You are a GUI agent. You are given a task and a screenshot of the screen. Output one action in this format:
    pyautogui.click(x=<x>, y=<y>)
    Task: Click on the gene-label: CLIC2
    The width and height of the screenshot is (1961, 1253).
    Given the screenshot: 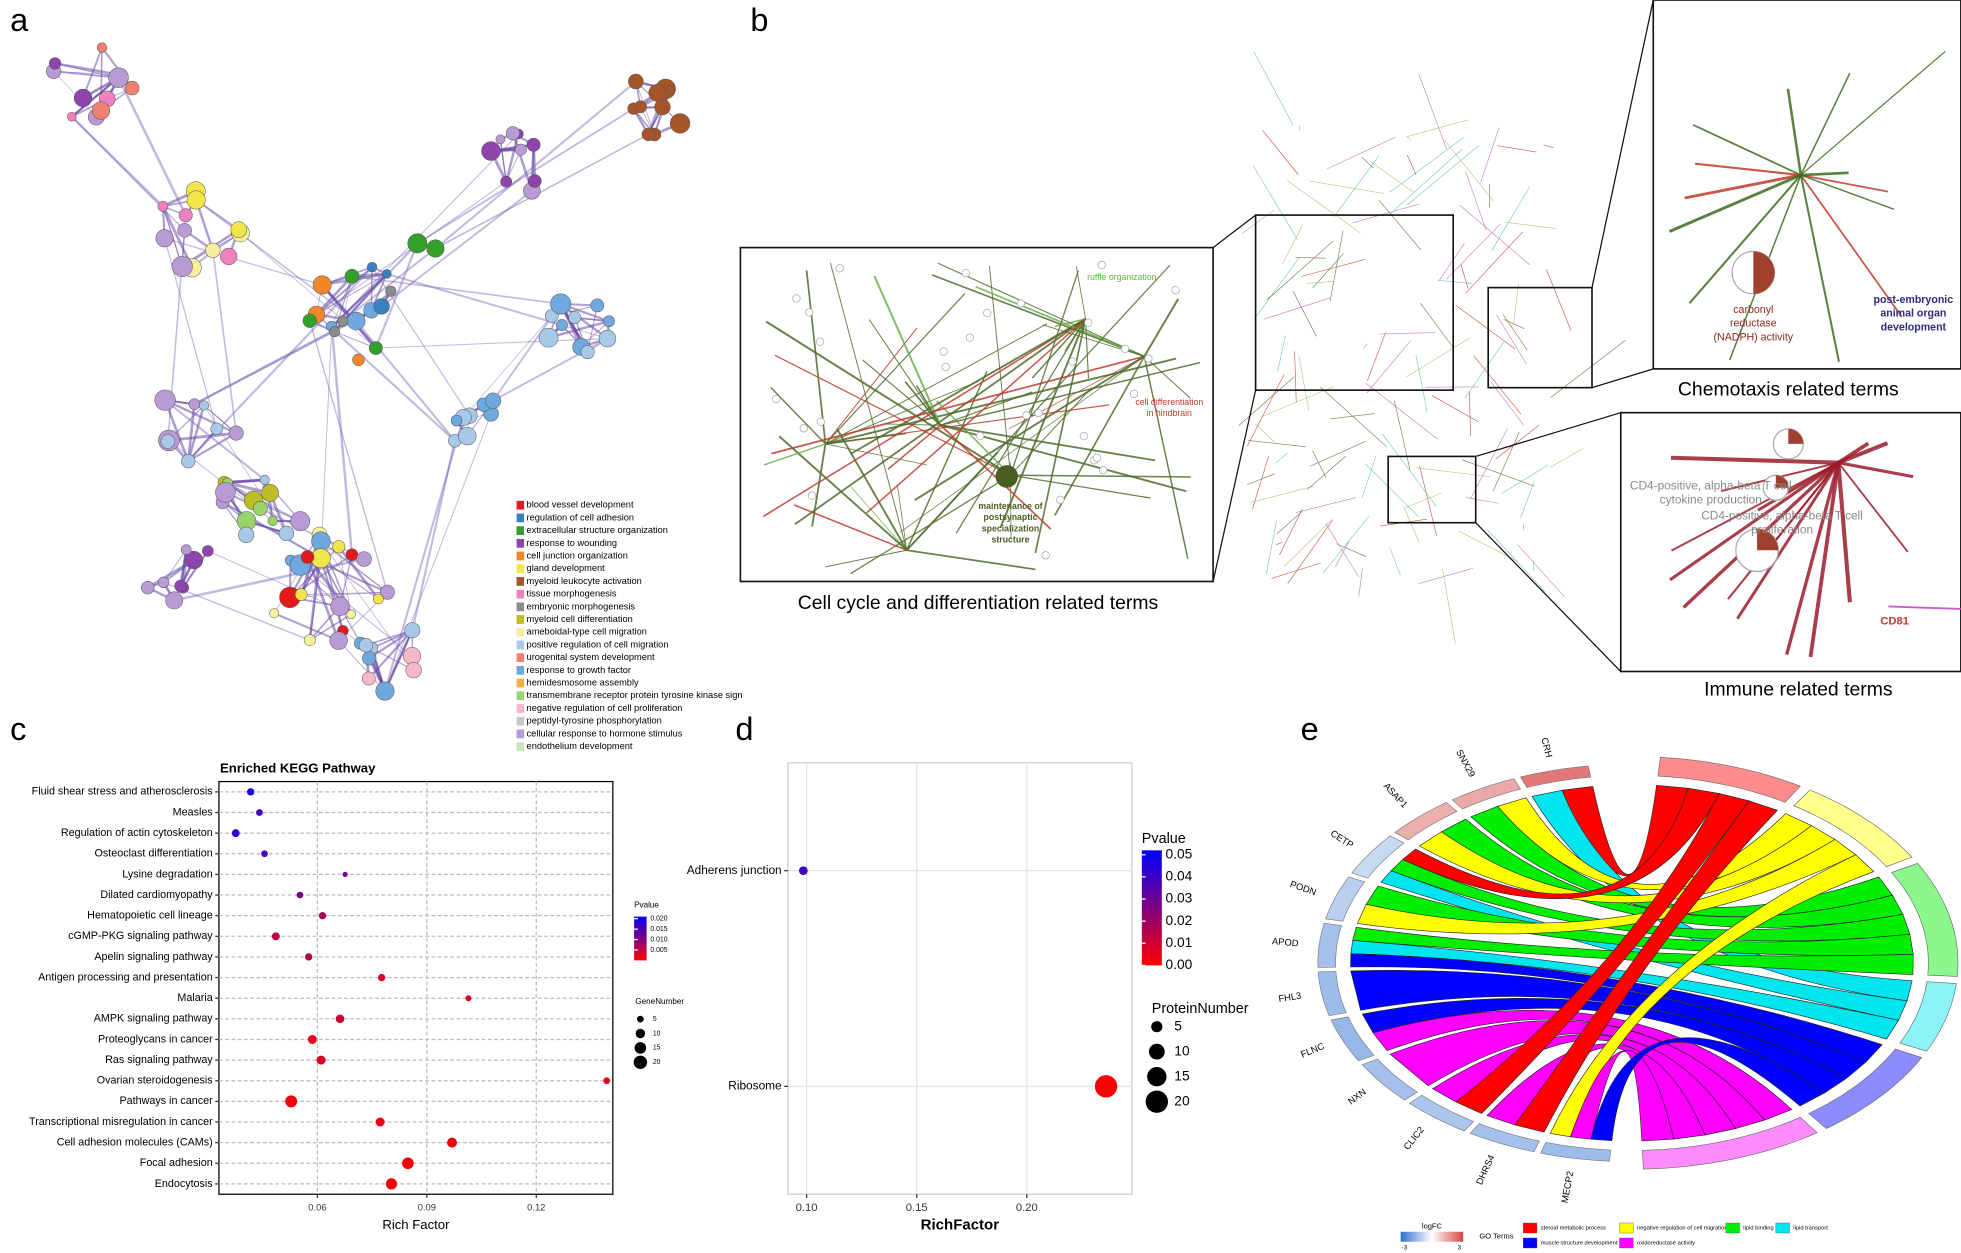 What is the action you would take?
    pyautogui.click(x=1414, y=1138)
    